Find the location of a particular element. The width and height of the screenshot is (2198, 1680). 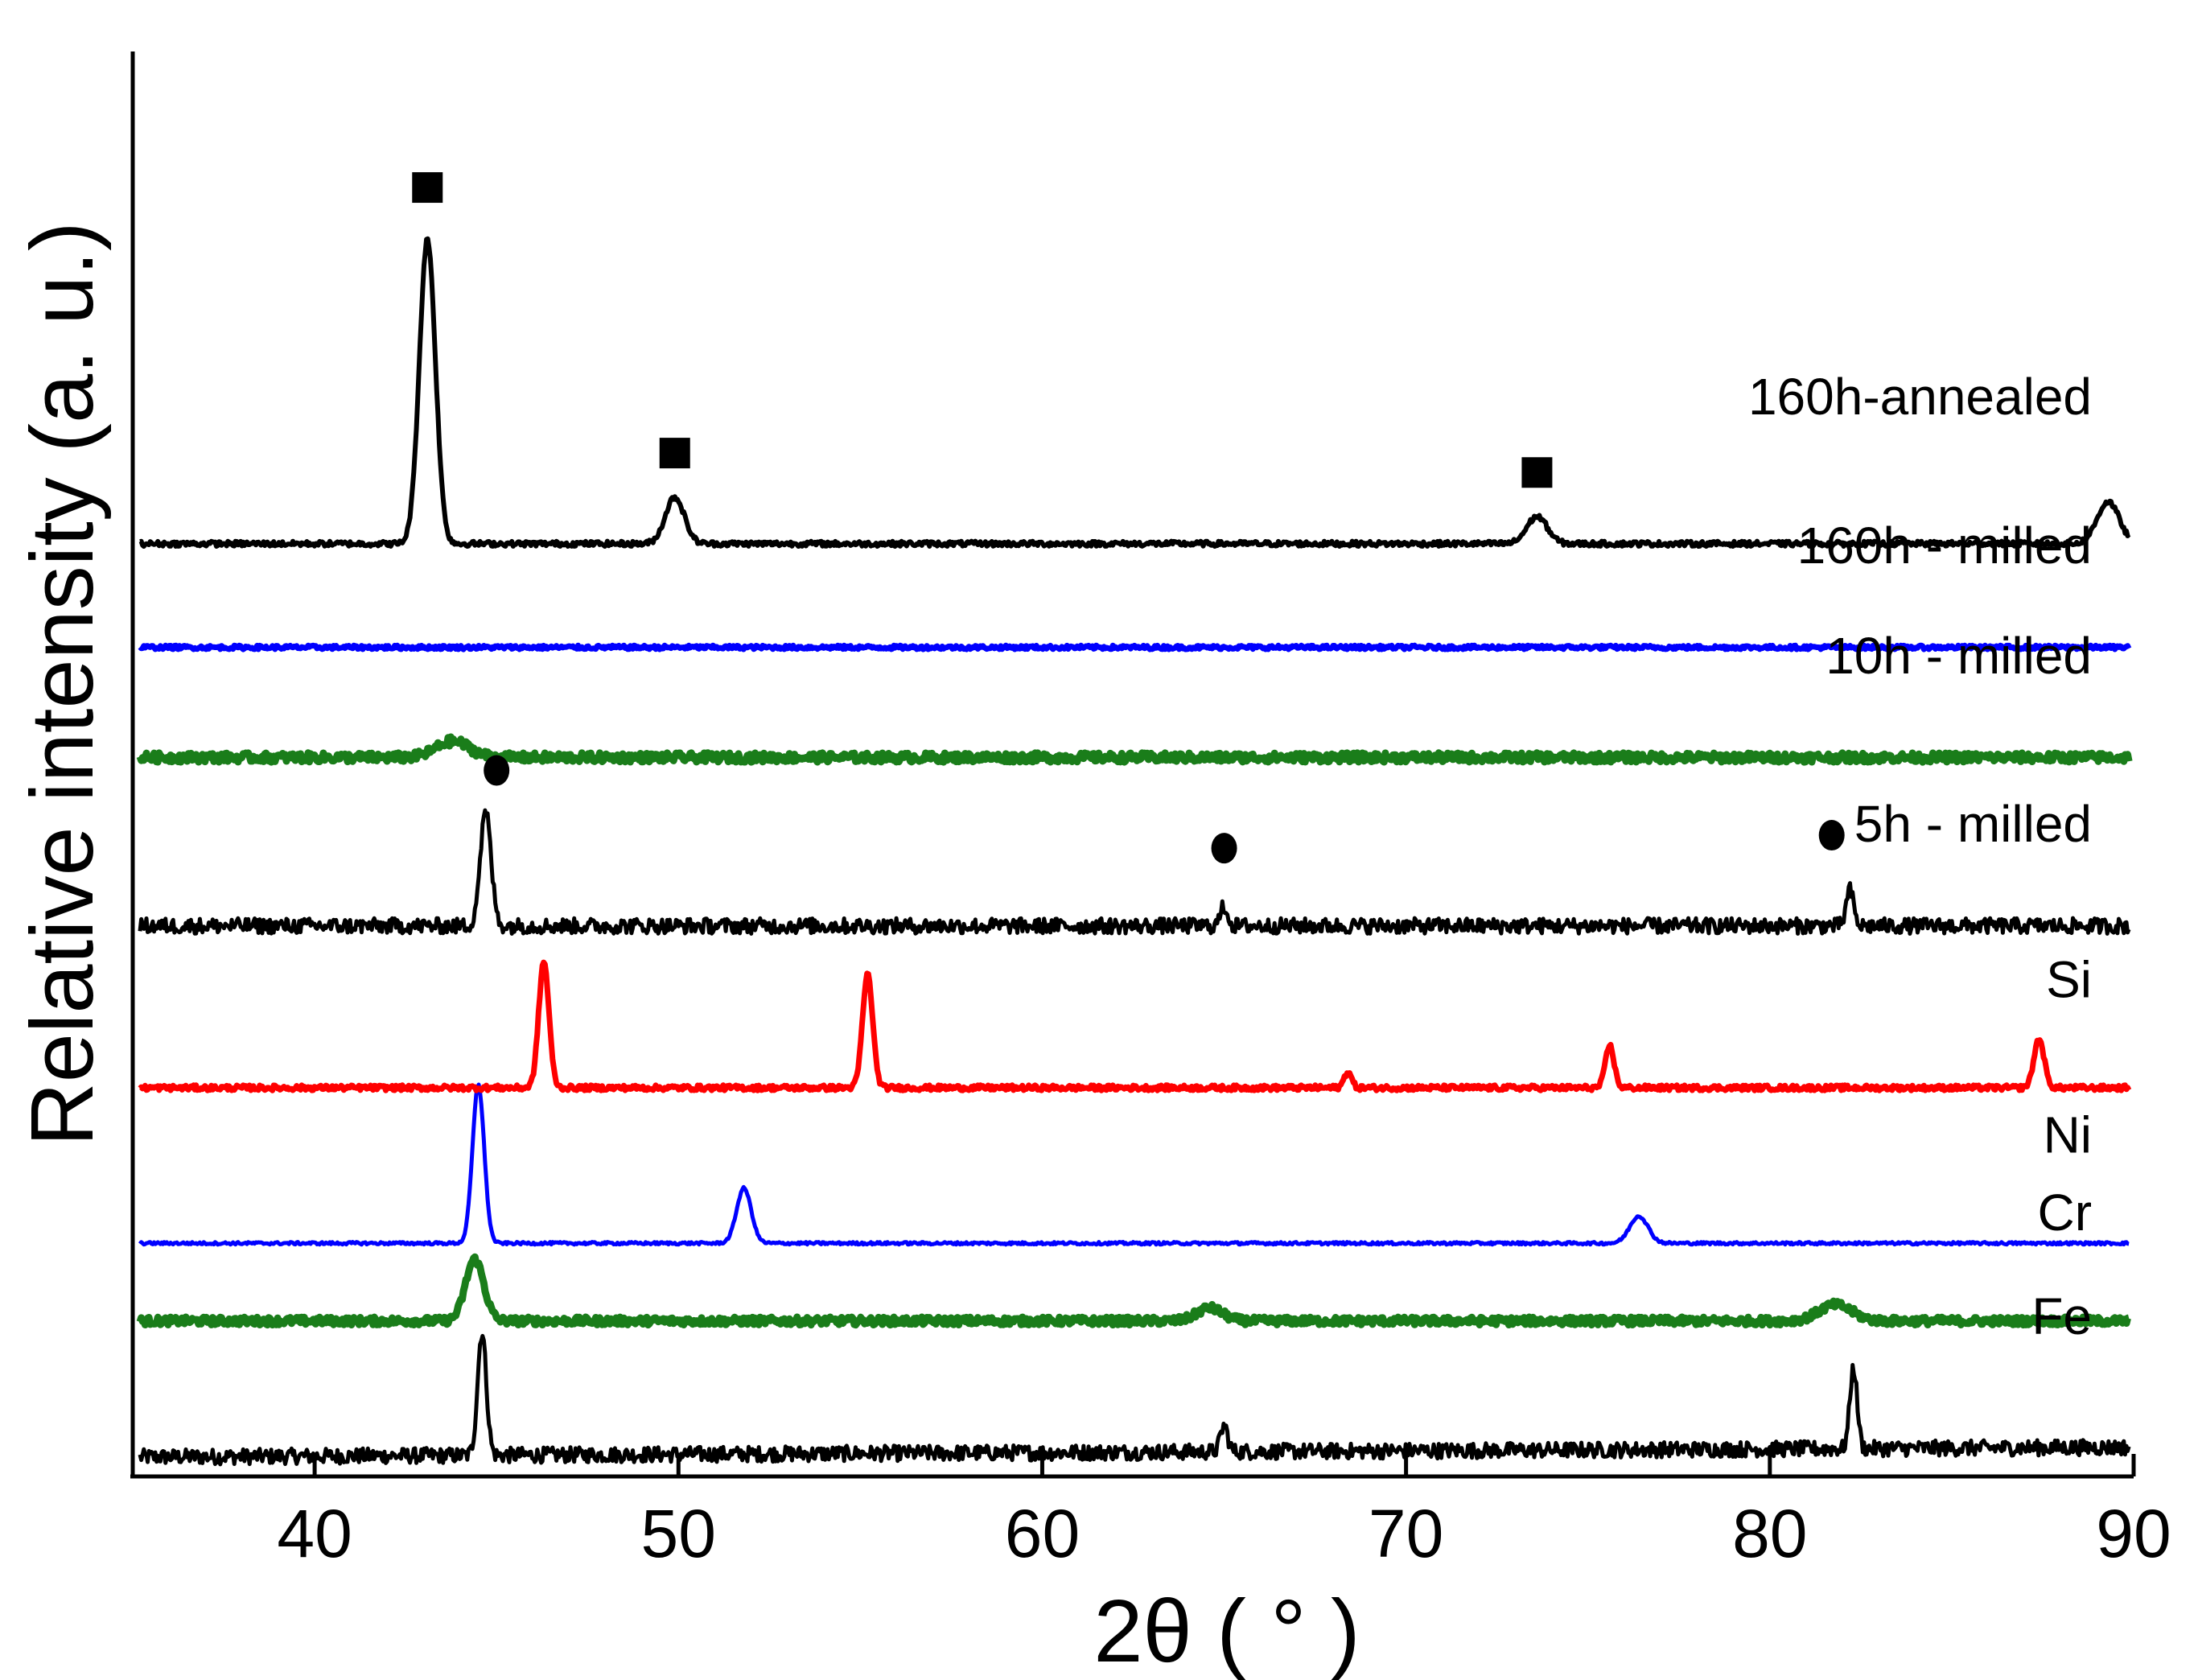

series-label-ni: Ni is located at coordinates (2068, 1135).